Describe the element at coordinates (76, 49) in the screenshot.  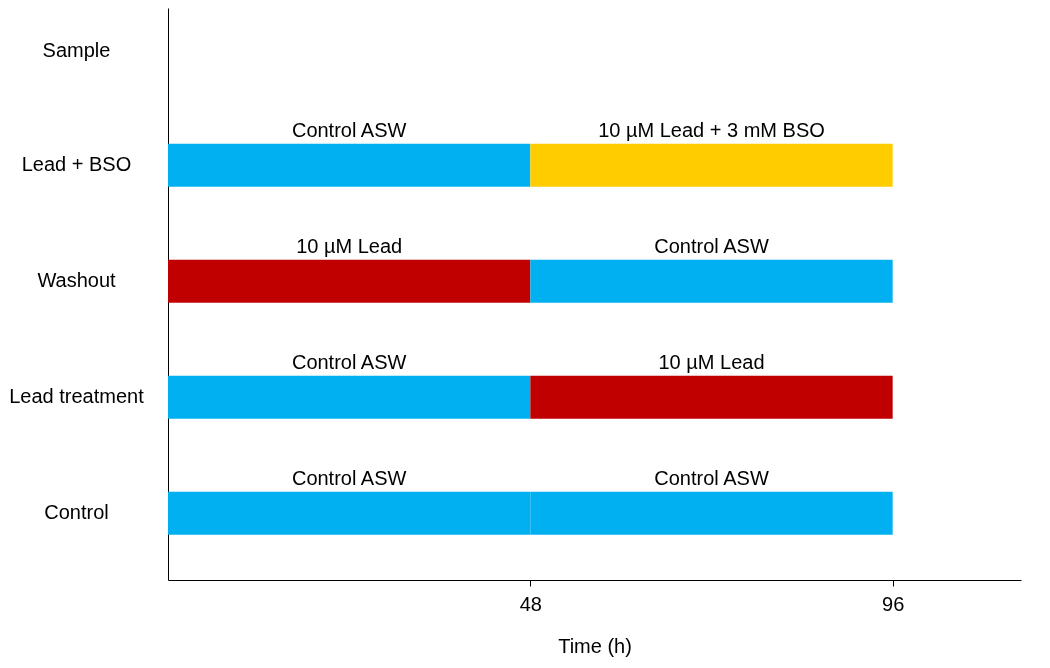
I see `y-axis-title: Sample` at that location.